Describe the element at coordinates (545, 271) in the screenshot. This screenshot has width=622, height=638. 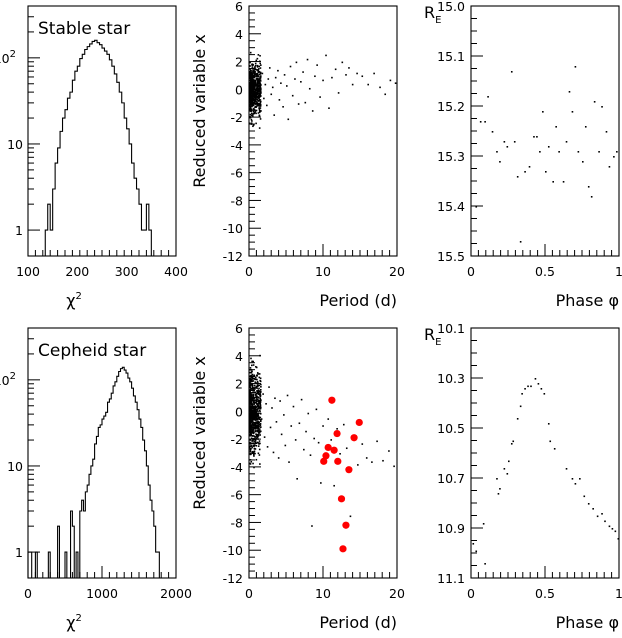
I see `stable-phase-x-tick-label: 0.5` at that location.